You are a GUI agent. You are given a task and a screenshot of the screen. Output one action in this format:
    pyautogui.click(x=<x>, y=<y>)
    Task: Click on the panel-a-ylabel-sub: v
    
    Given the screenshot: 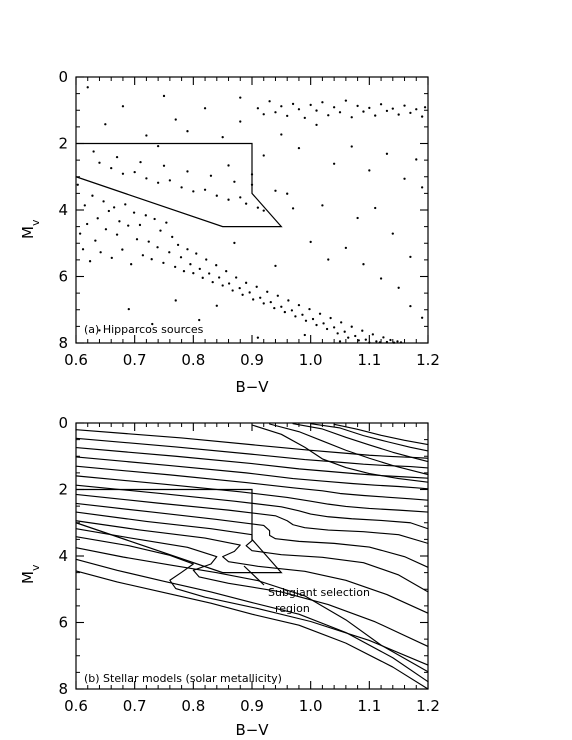 What is the action you would take?
    pyautogui.click(x=35, y=222)
    